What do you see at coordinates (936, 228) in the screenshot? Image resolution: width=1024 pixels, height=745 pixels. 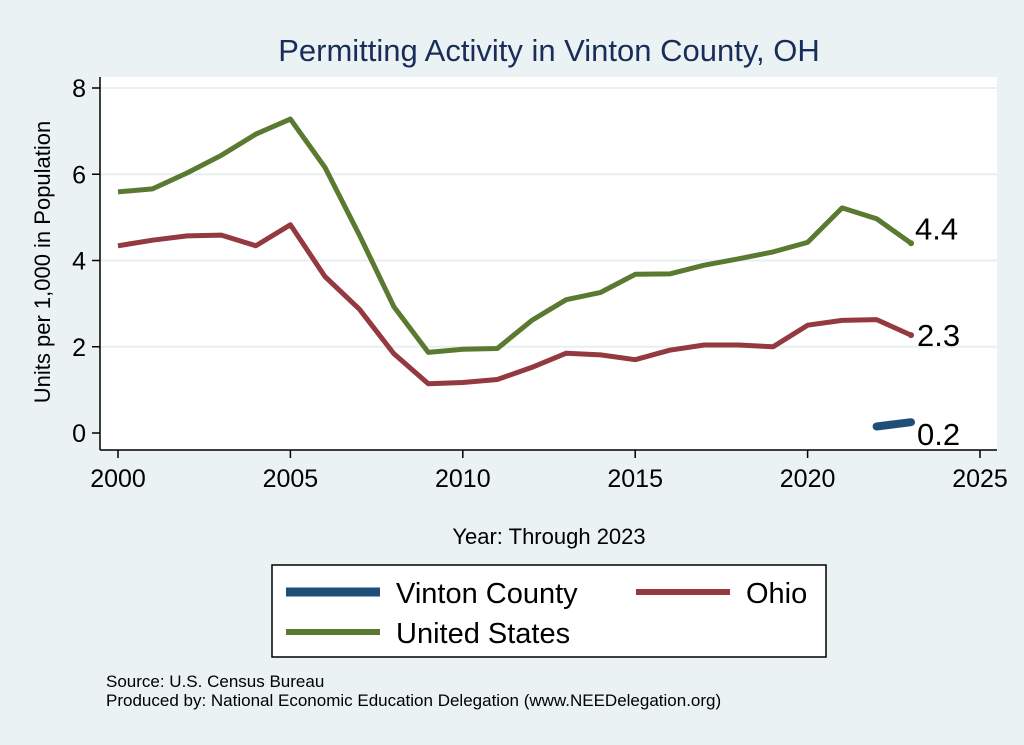 I see `end-label-united-states: 4.4` at bounding box center [936, 228].